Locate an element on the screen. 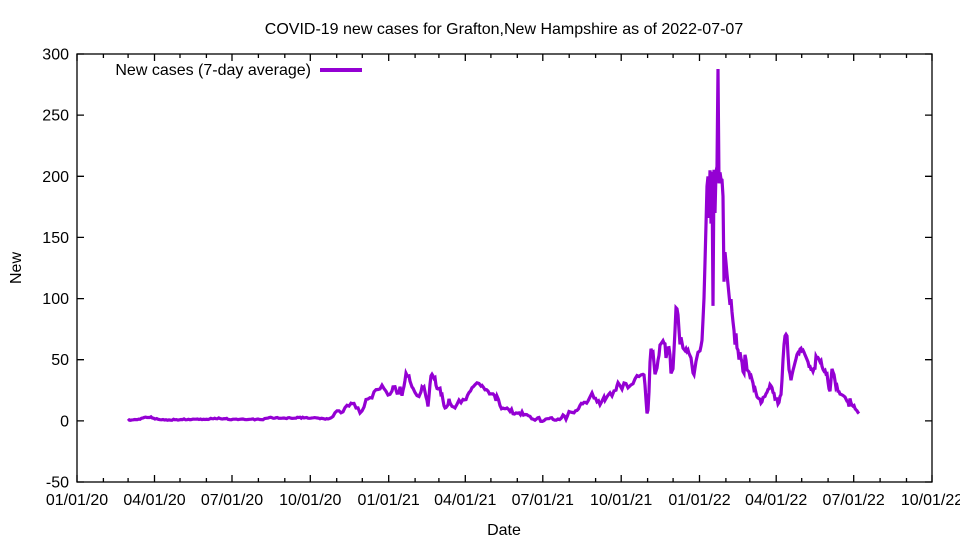 The height and width of the screenshot is (540, 960). svg-text: 01/01/20 is located at coordinates (77, 500).